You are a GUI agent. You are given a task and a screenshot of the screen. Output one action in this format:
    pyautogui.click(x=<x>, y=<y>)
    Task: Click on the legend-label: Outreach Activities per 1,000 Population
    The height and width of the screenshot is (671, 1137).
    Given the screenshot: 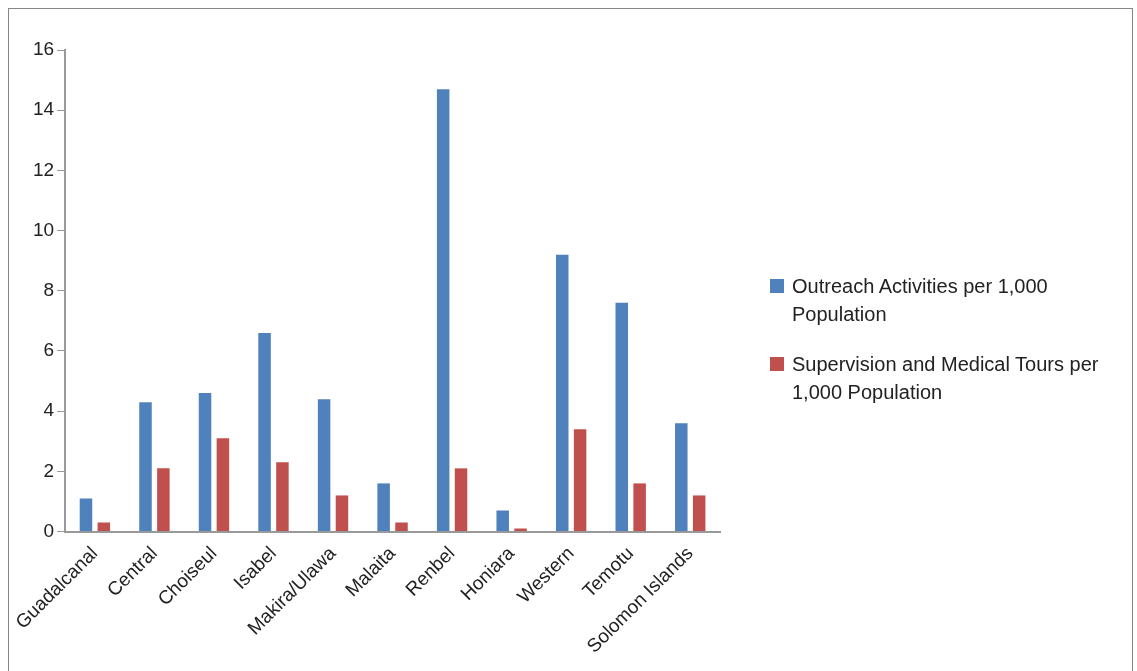 What is the action you would take?
    pyautogui.click(x=920, y=300)
    